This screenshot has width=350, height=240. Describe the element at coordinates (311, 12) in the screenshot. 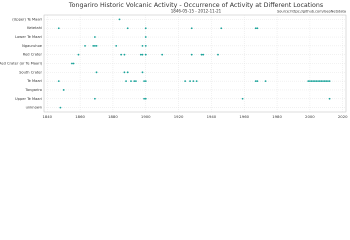

I see `source: Source:https://github.com/GeoNet/data` at that location.